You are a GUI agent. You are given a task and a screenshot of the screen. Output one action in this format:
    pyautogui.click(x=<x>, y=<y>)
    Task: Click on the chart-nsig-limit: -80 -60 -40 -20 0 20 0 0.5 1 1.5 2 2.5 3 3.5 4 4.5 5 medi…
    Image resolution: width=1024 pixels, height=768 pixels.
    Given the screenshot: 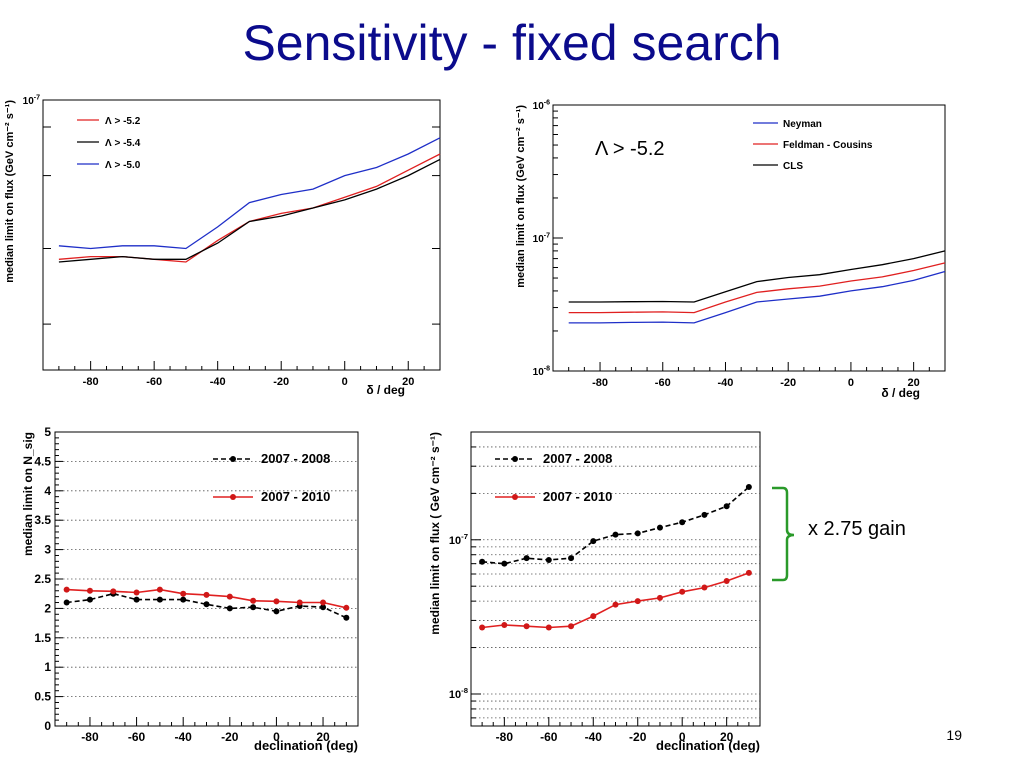 What is the action you would take?
    pyautogui.click(x=193, y=592)
    